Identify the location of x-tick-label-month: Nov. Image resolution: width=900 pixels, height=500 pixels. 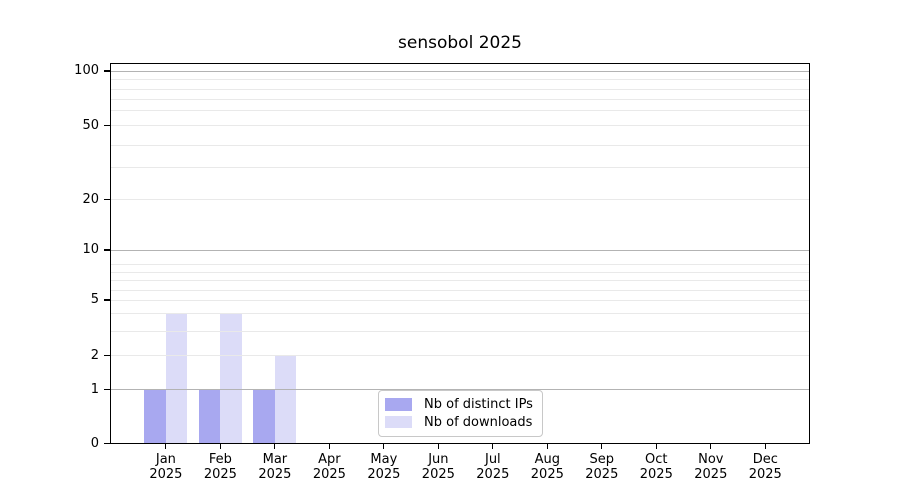
(711, 459).